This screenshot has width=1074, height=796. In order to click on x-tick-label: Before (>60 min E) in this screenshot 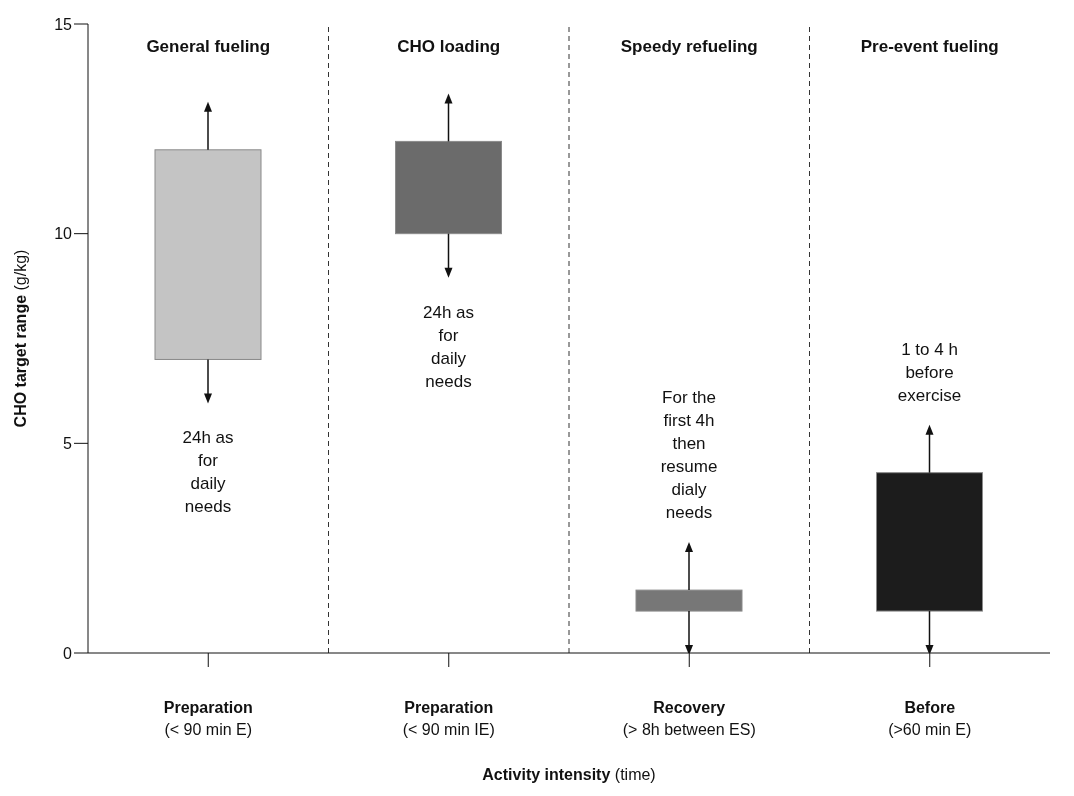, I will do `click(930, 718)`.